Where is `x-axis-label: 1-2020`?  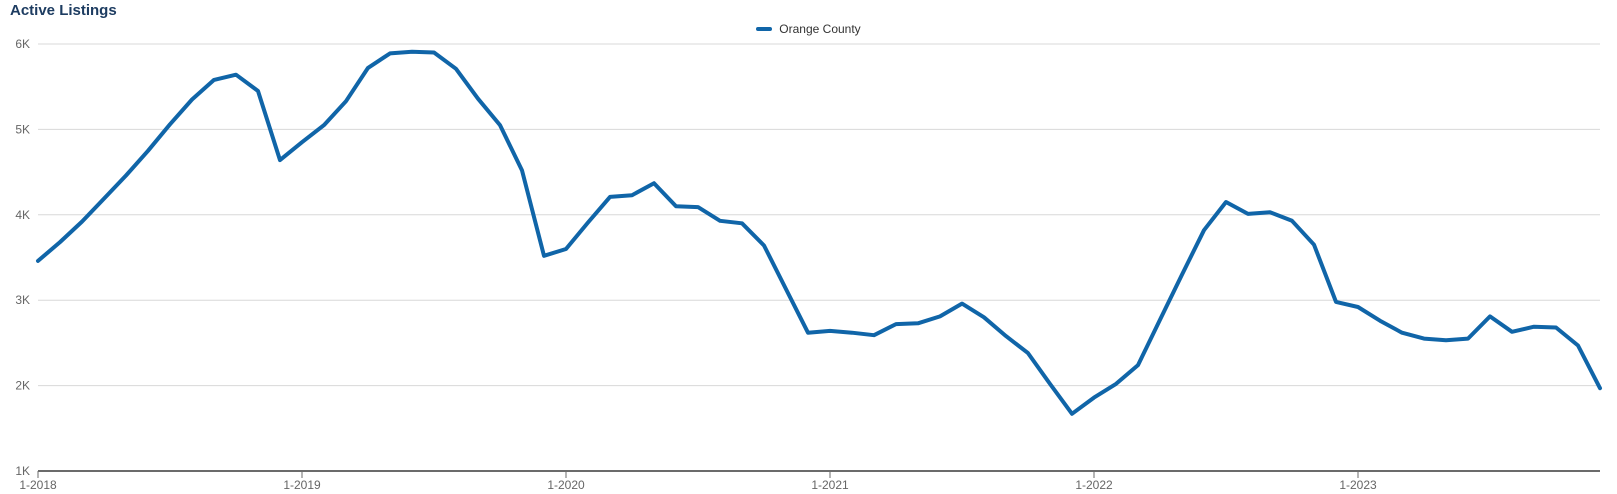 x-axis-label: 1-2020 is located at coordinates (566, 485).